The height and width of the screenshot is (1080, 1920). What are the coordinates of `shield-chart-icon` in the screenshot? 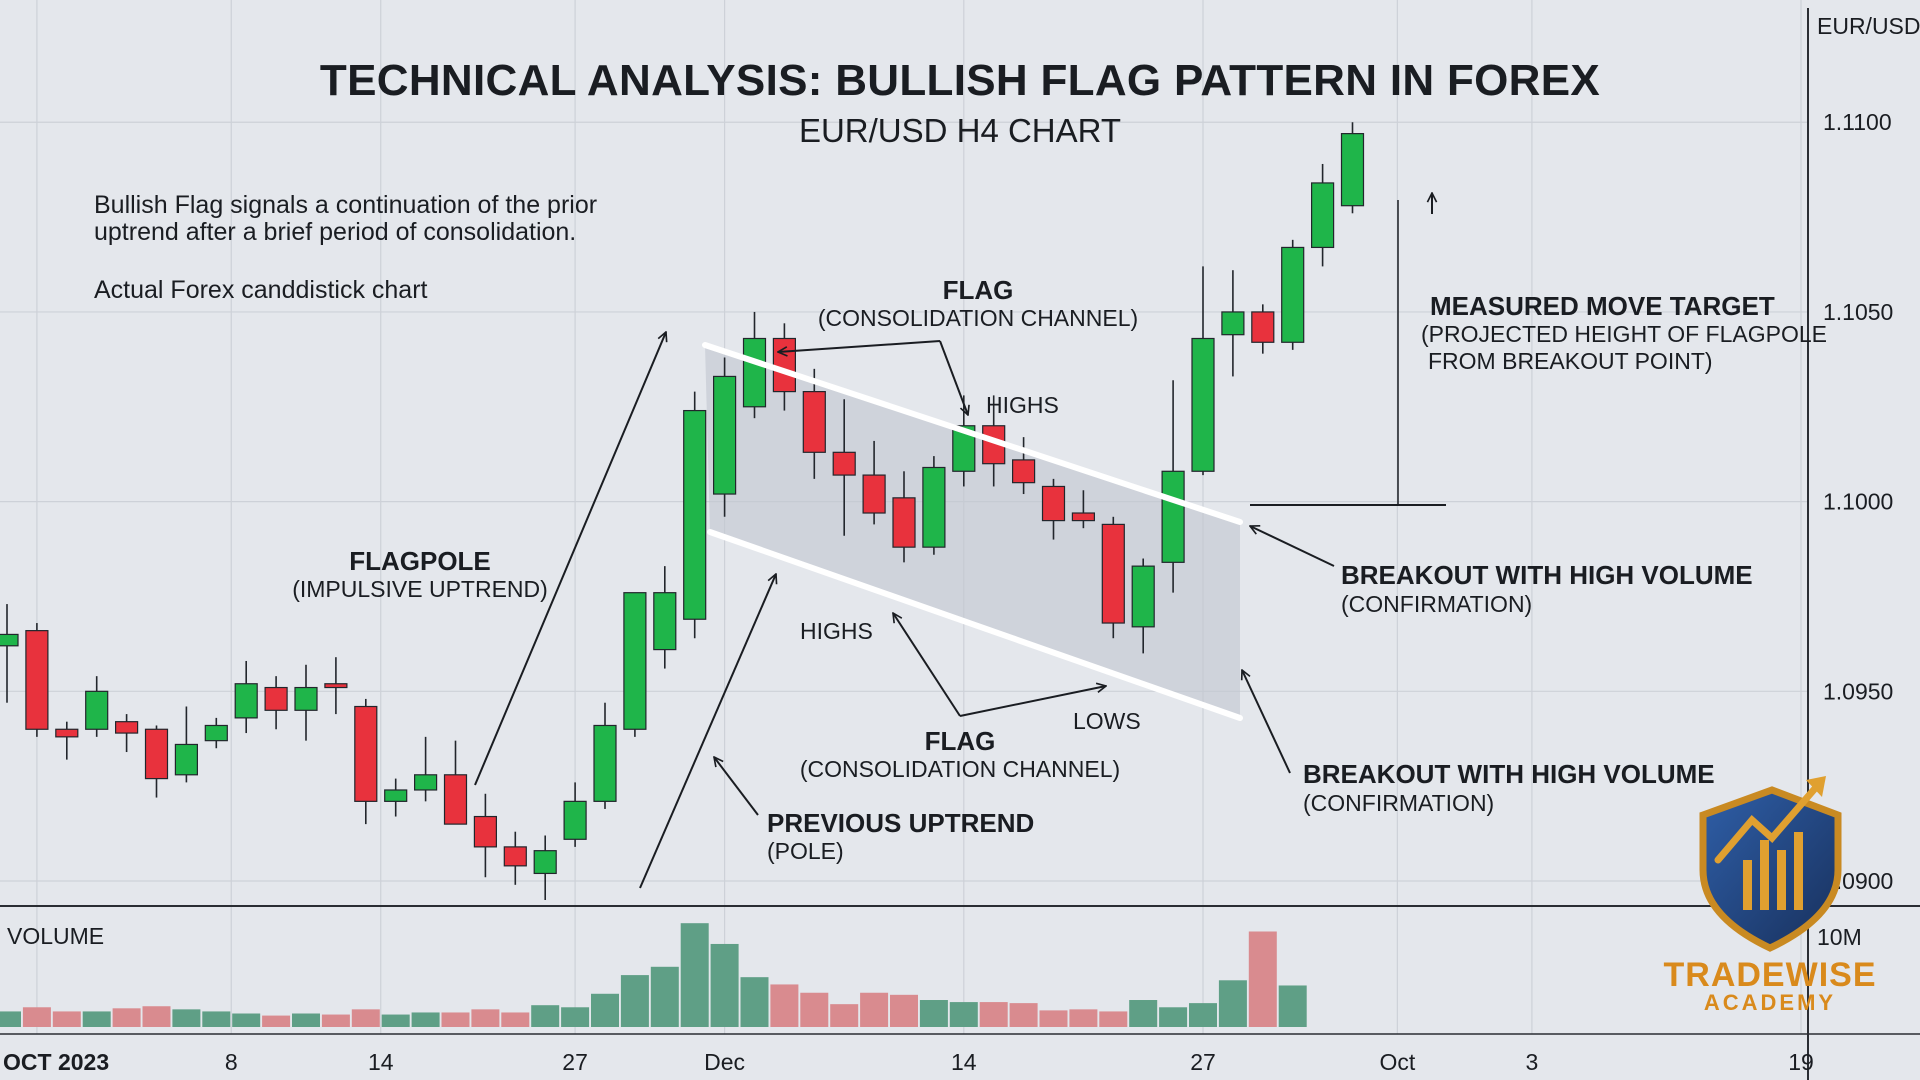 It's located at (1770, 869).